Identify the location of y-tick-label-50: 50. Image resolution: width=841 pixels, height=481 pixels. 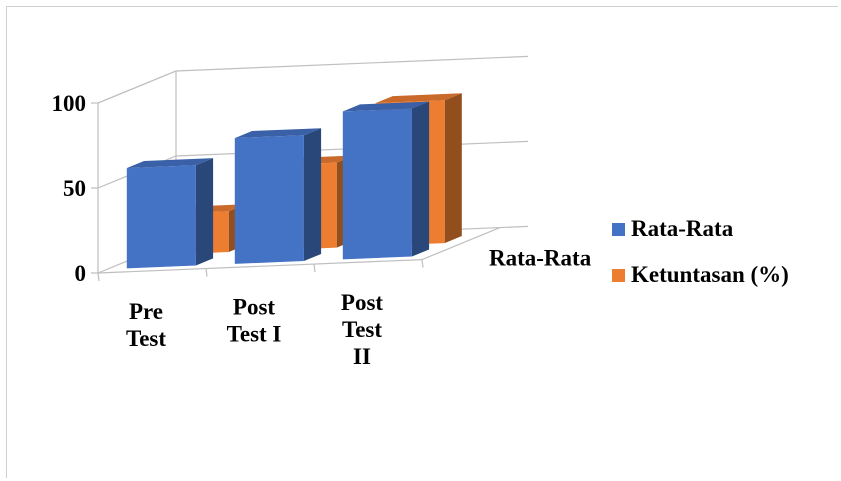
(74, 188).